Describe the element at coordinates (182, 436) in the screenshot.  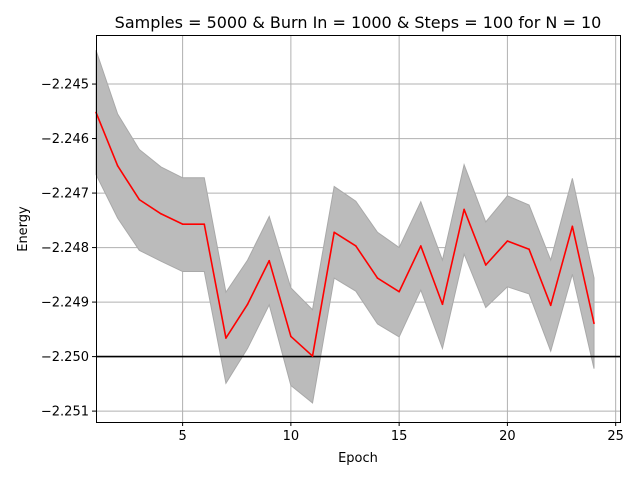
I see `x-tick-label: 5` at that location.